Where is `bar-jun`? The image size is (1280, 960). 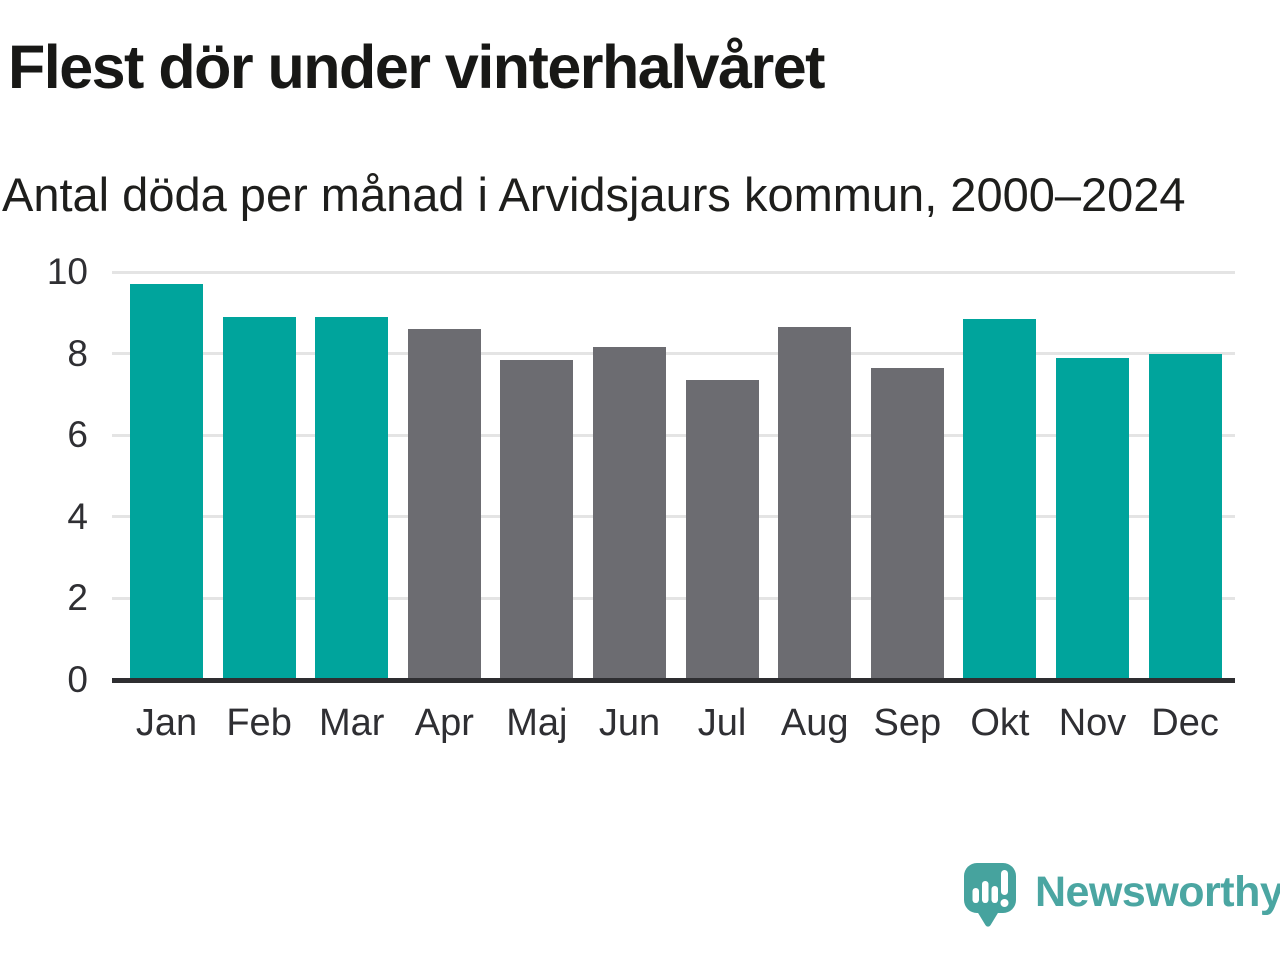
bar-jun is located at coordinates (629, 513).